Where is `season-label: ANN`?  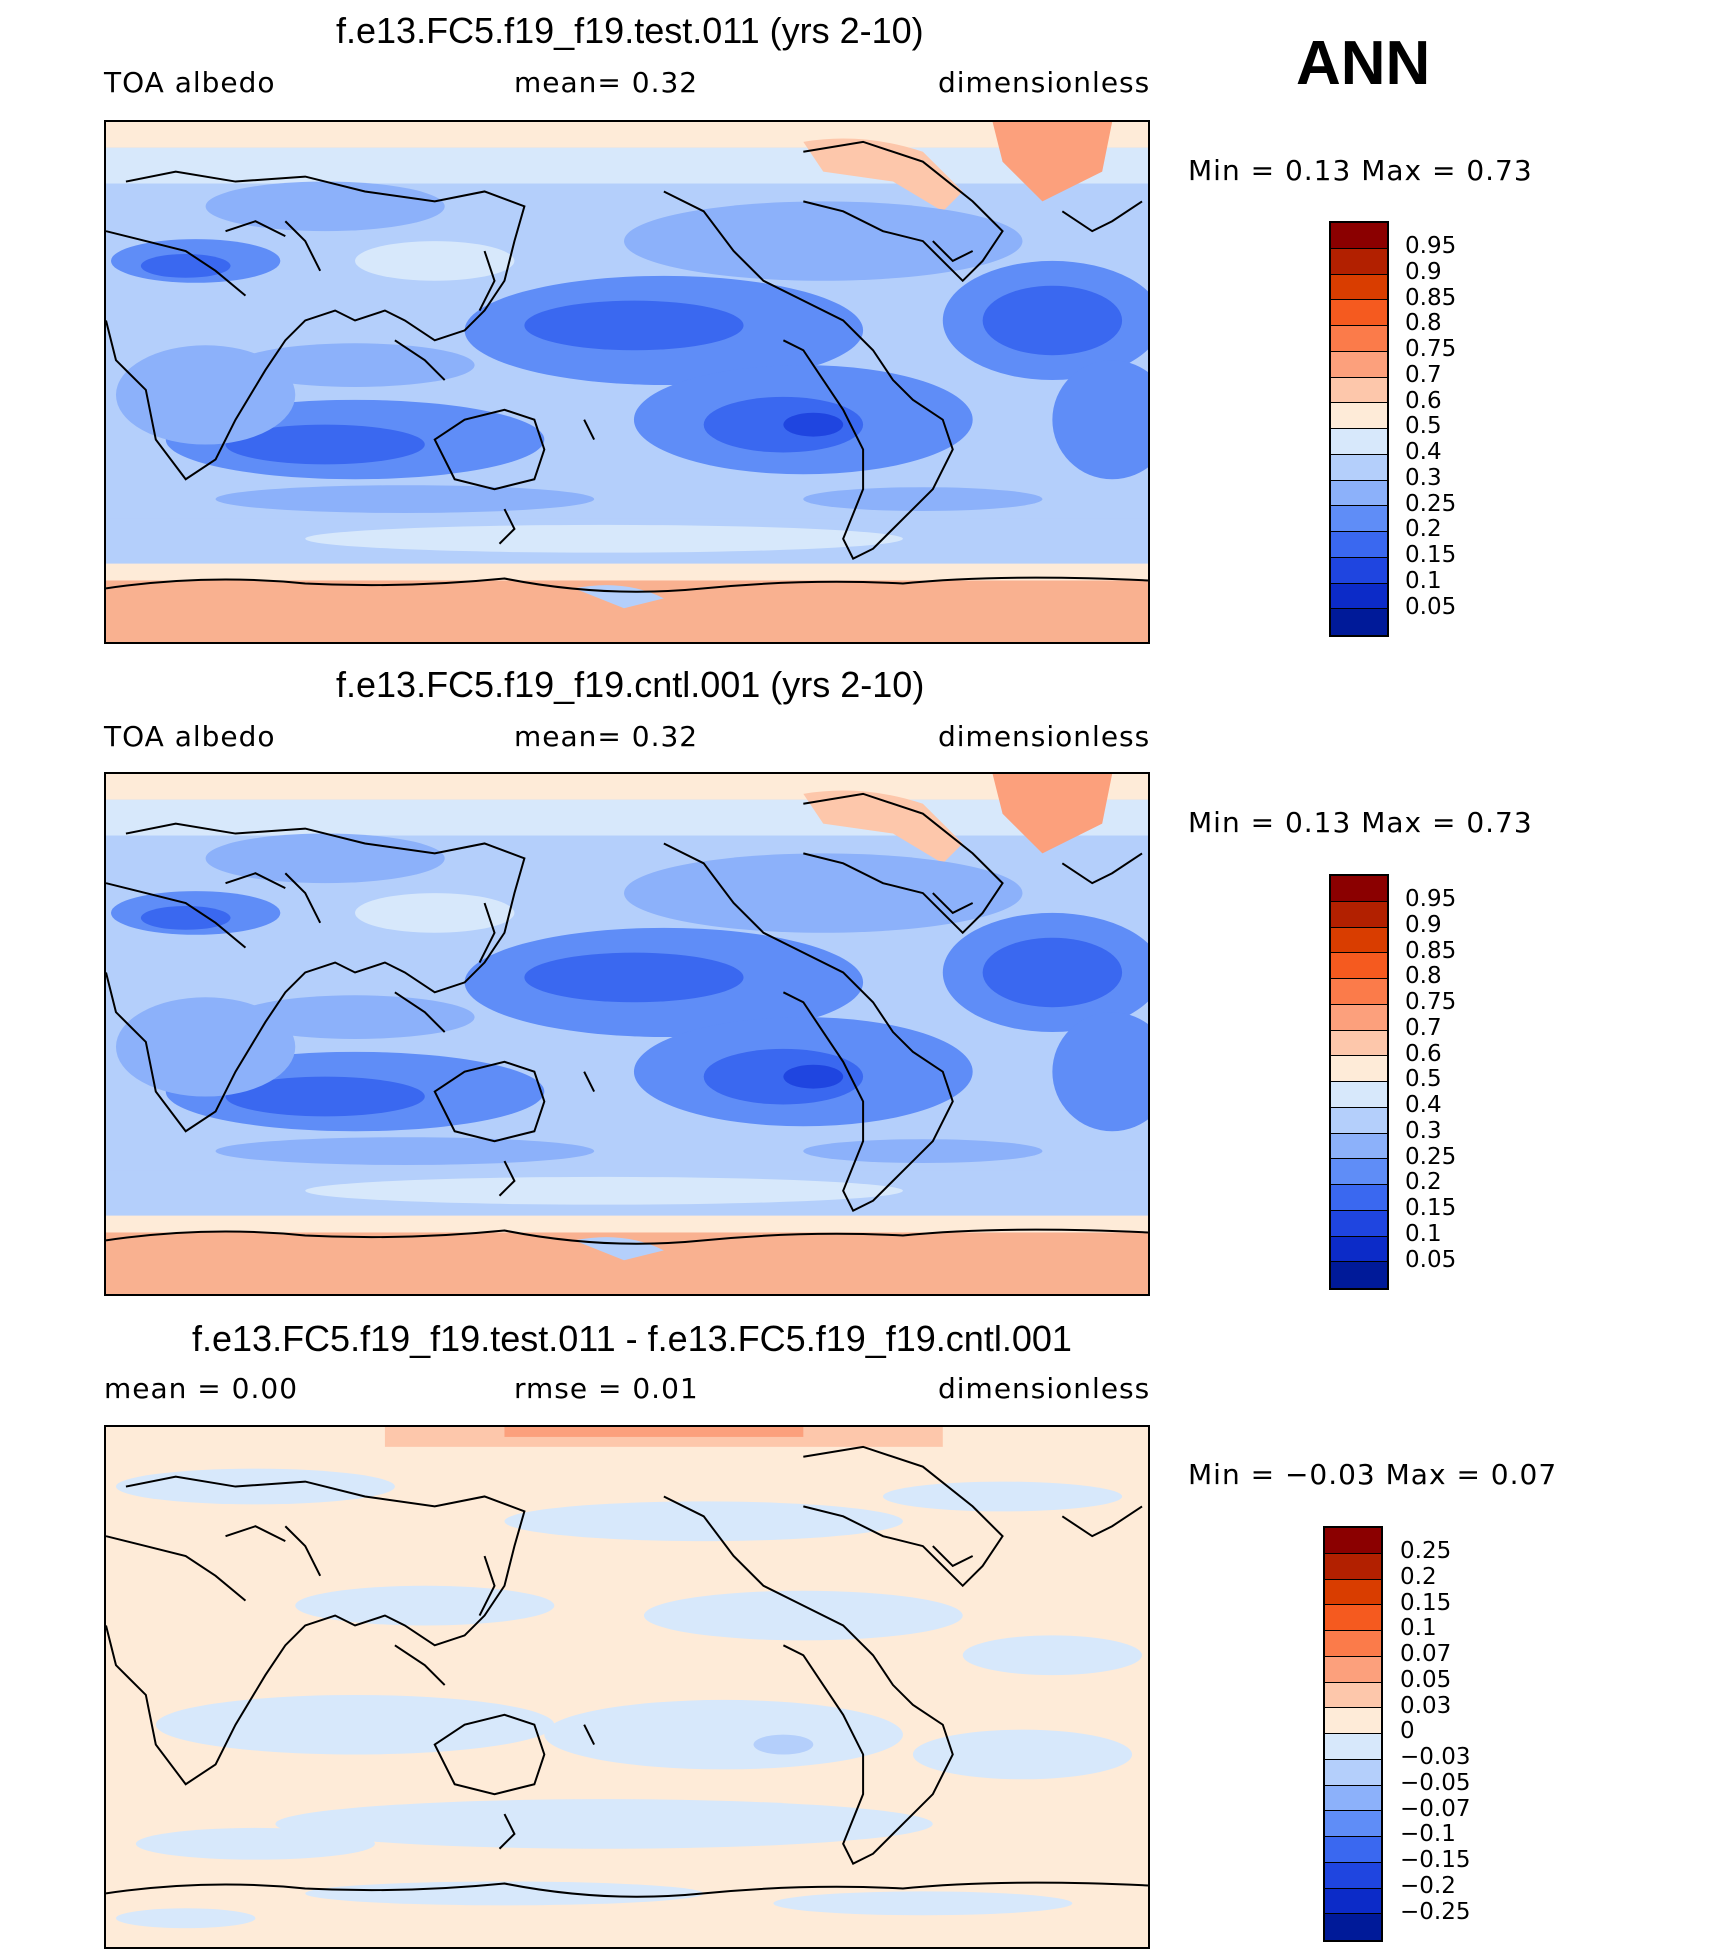 season-label: ANN is located at coordinates (1363, 63).